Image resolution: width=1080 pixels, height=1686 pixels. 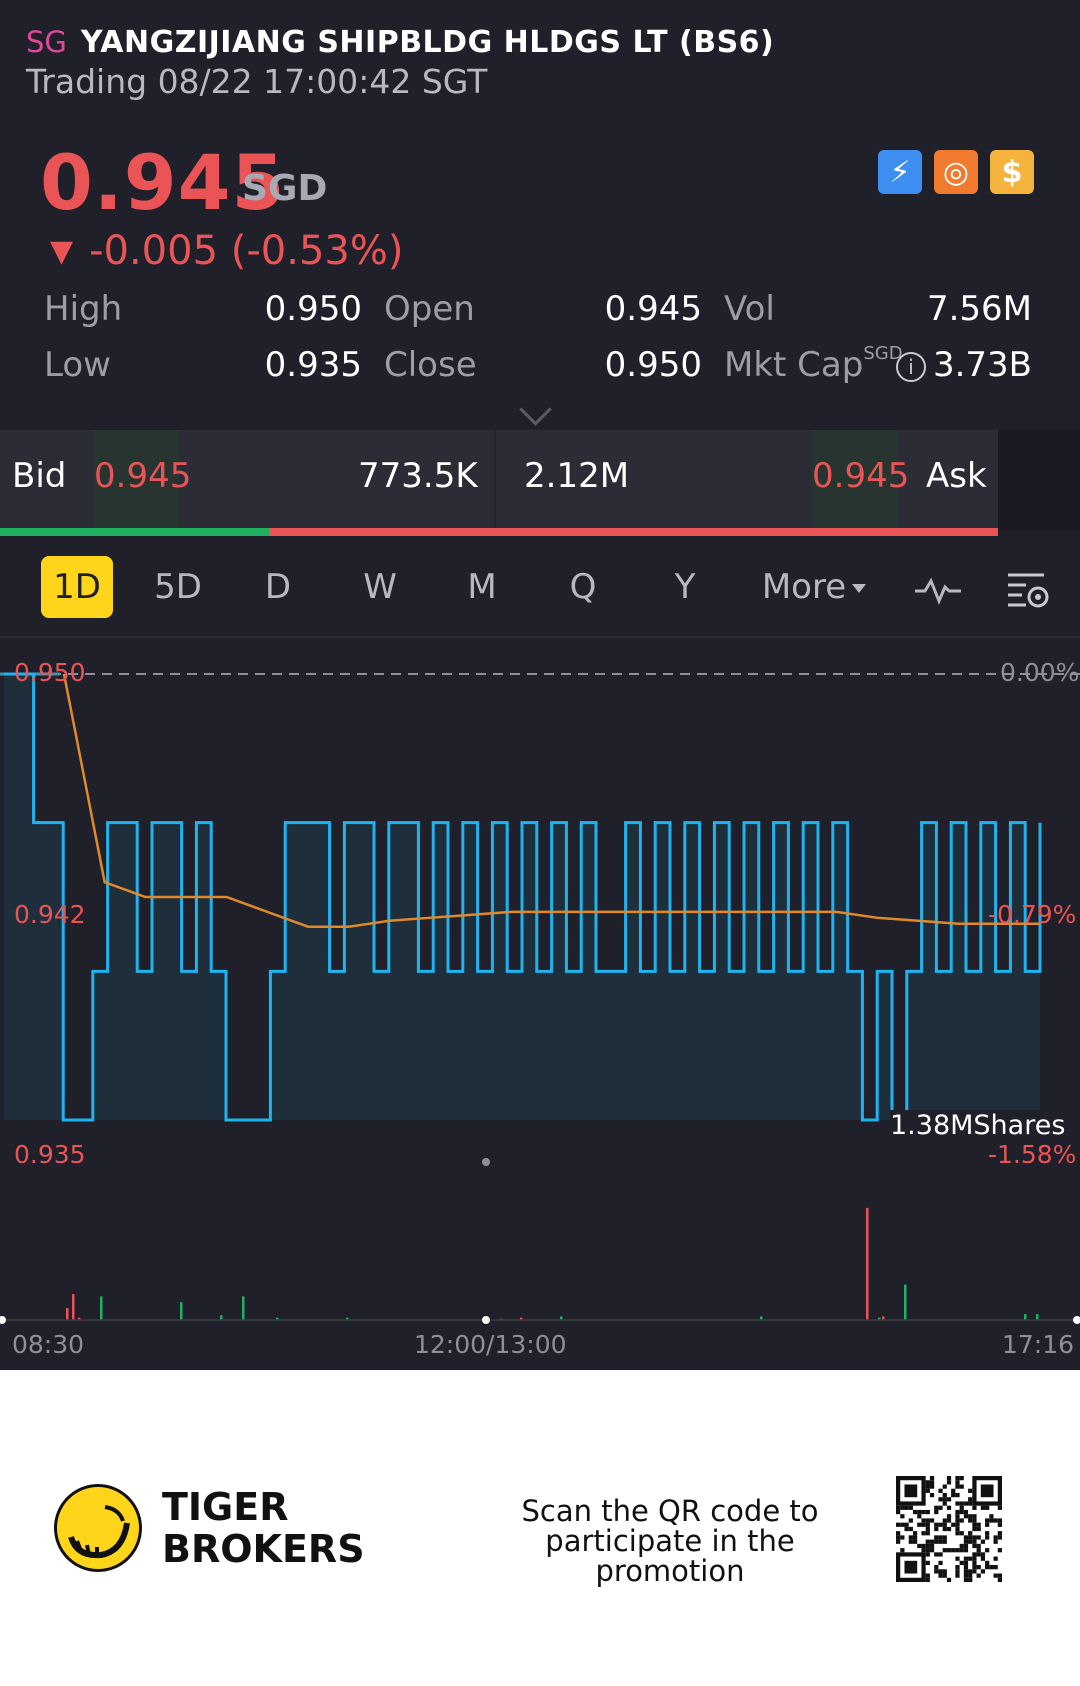 I want to click on low-label: Low, so click(x=77, y=365).